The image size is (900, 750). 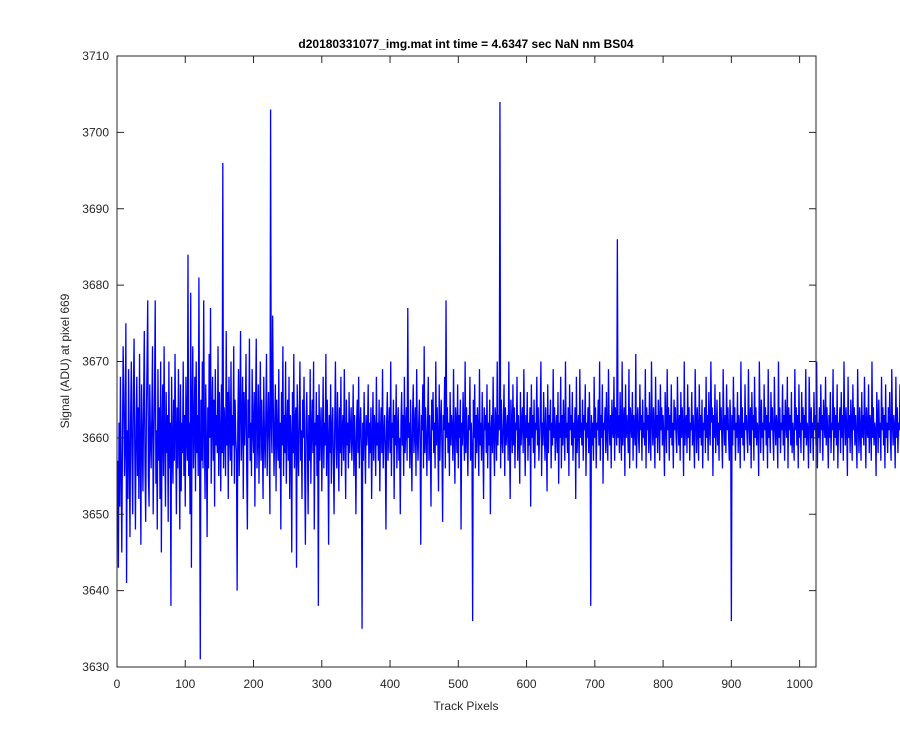 What do you see at coordinates (95, 285) in the screenshot?
I see `y-tick-label: 3680` at bounding box center [95, 285].